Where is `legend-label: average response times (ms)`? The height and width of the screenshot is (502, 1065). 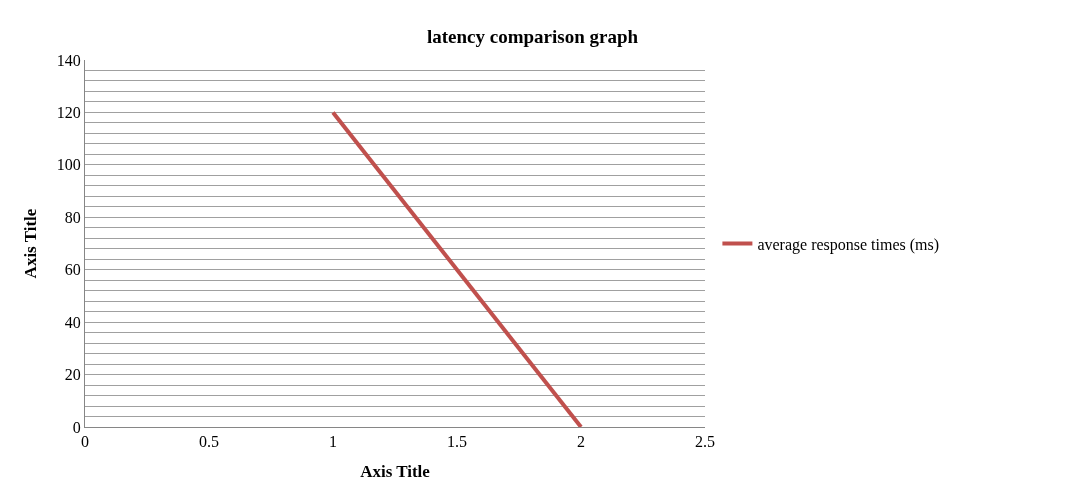 legend-label: average response times (ms) is located at coordinates (848, 244).